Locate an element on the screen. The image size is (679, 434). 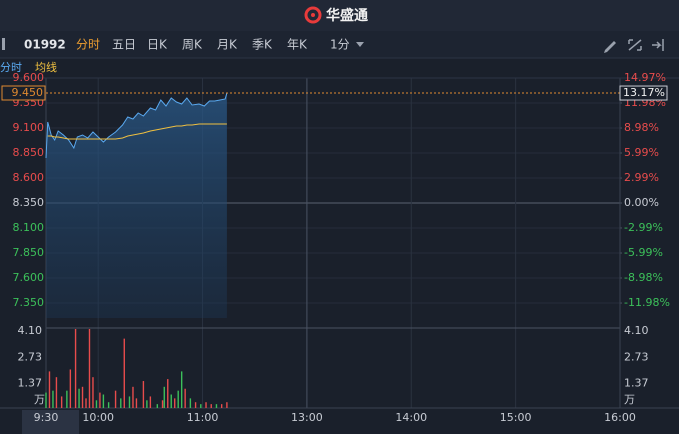
legend-entry: 均线 is located at coordinates (46, 67).